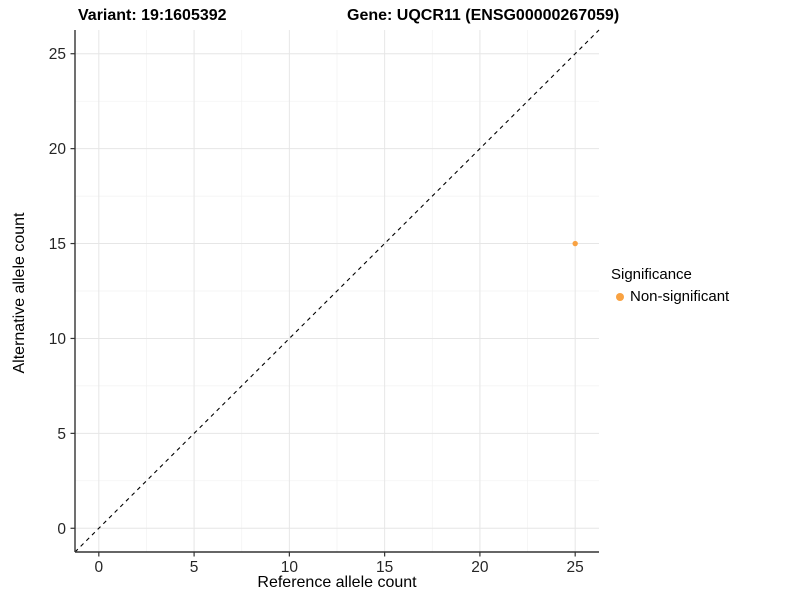  What do you see at coordinates (483, 15) in the screenshot?
I see `plot-title-gene: Gene: UQCR11 (ENSG00000267059)` at bounding box center [483, 15].